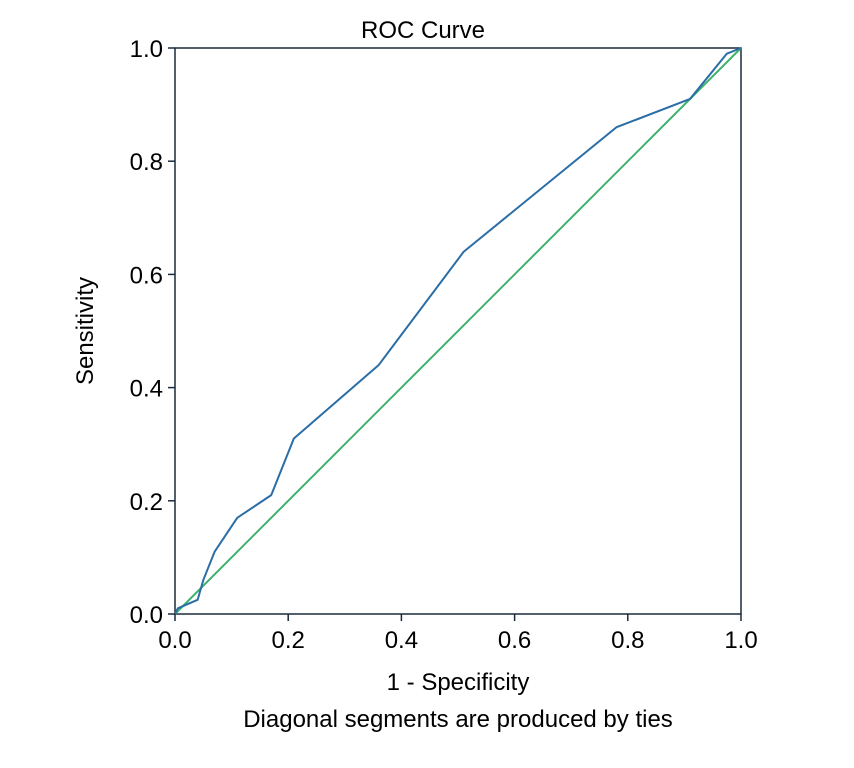  I want to click on y-tick-label: 1.0, so click(146, 49).